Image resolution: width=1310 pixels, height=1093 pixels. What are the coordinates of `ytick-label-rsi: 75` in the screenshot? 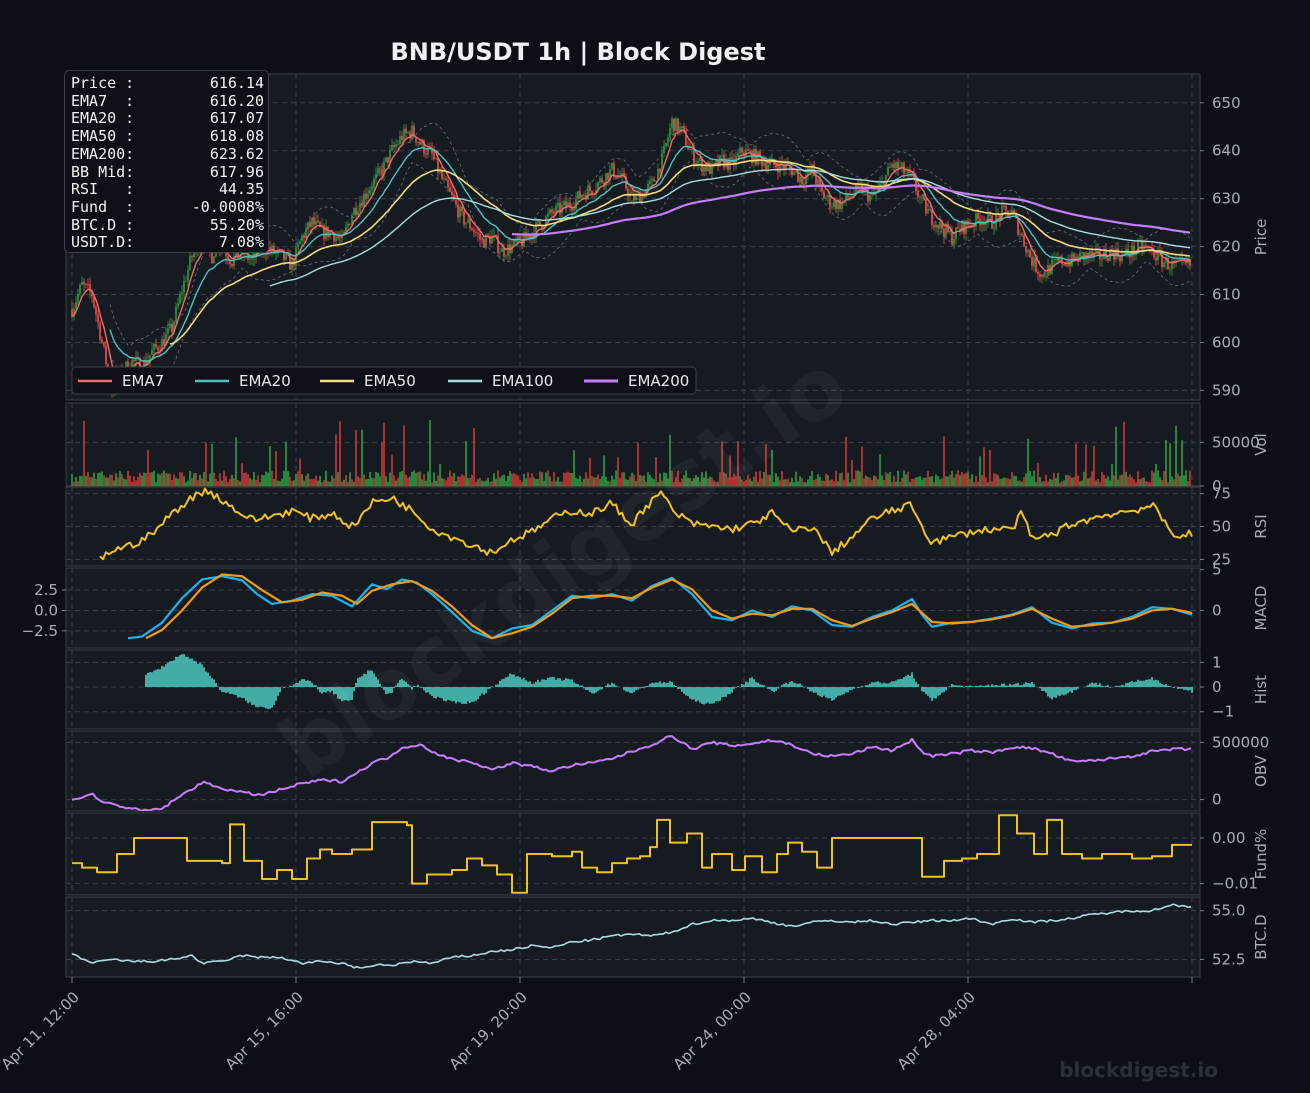 It's located at (1221, 494).